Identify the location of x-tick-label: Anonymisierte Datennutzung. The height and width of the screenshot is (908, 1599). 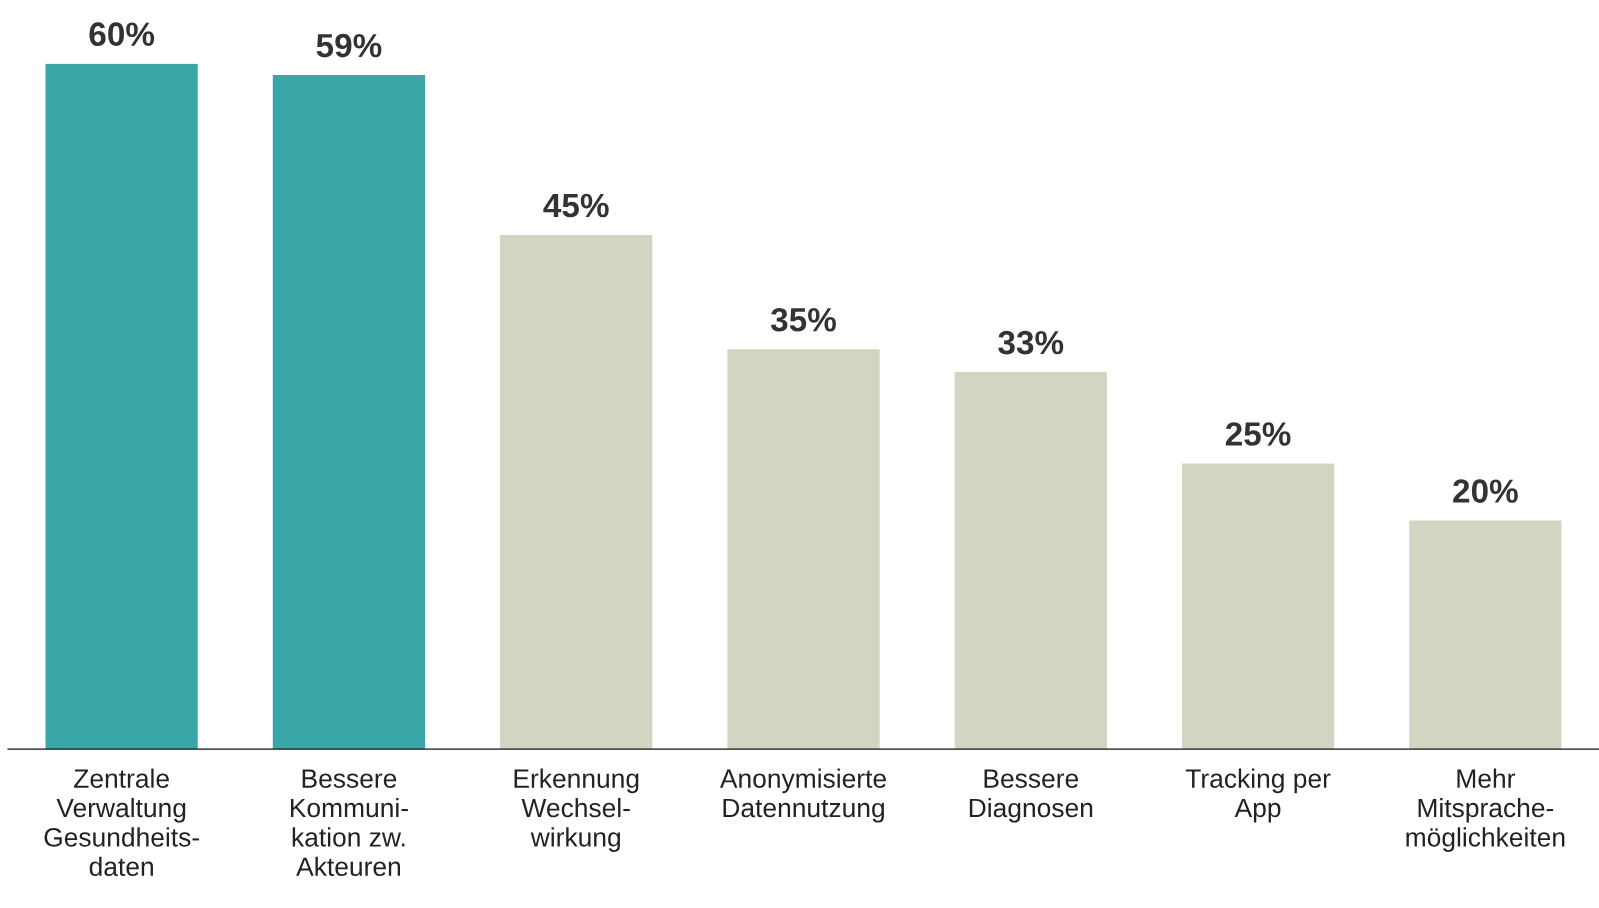
(802, 795).